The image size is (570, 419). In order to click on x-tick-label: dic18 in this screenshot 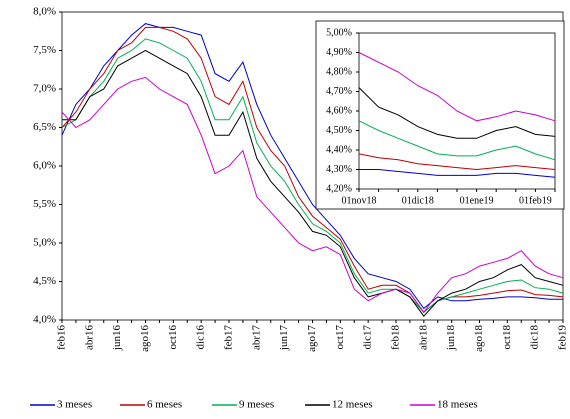, I will do `click(535, 337)`.